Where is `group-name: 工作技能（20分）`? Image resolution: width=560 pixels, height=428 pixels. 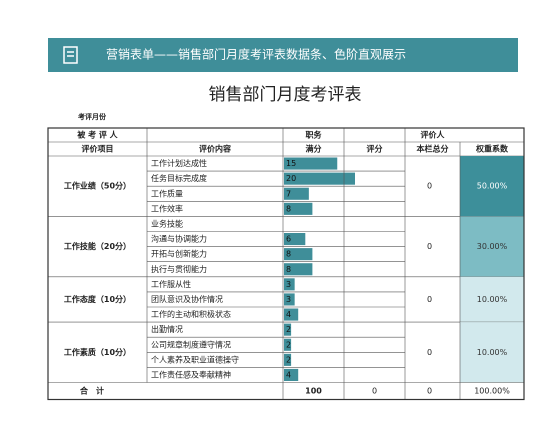
group-name: 工作技能（20分） is located at coordinates (97, 246).